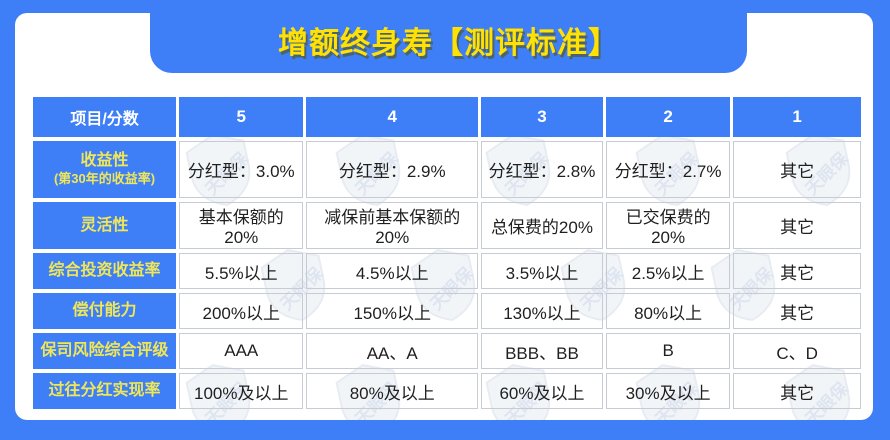 This screenshot has height=440, width=890. I want to click on value-cell: C、D, so click(797, 351).